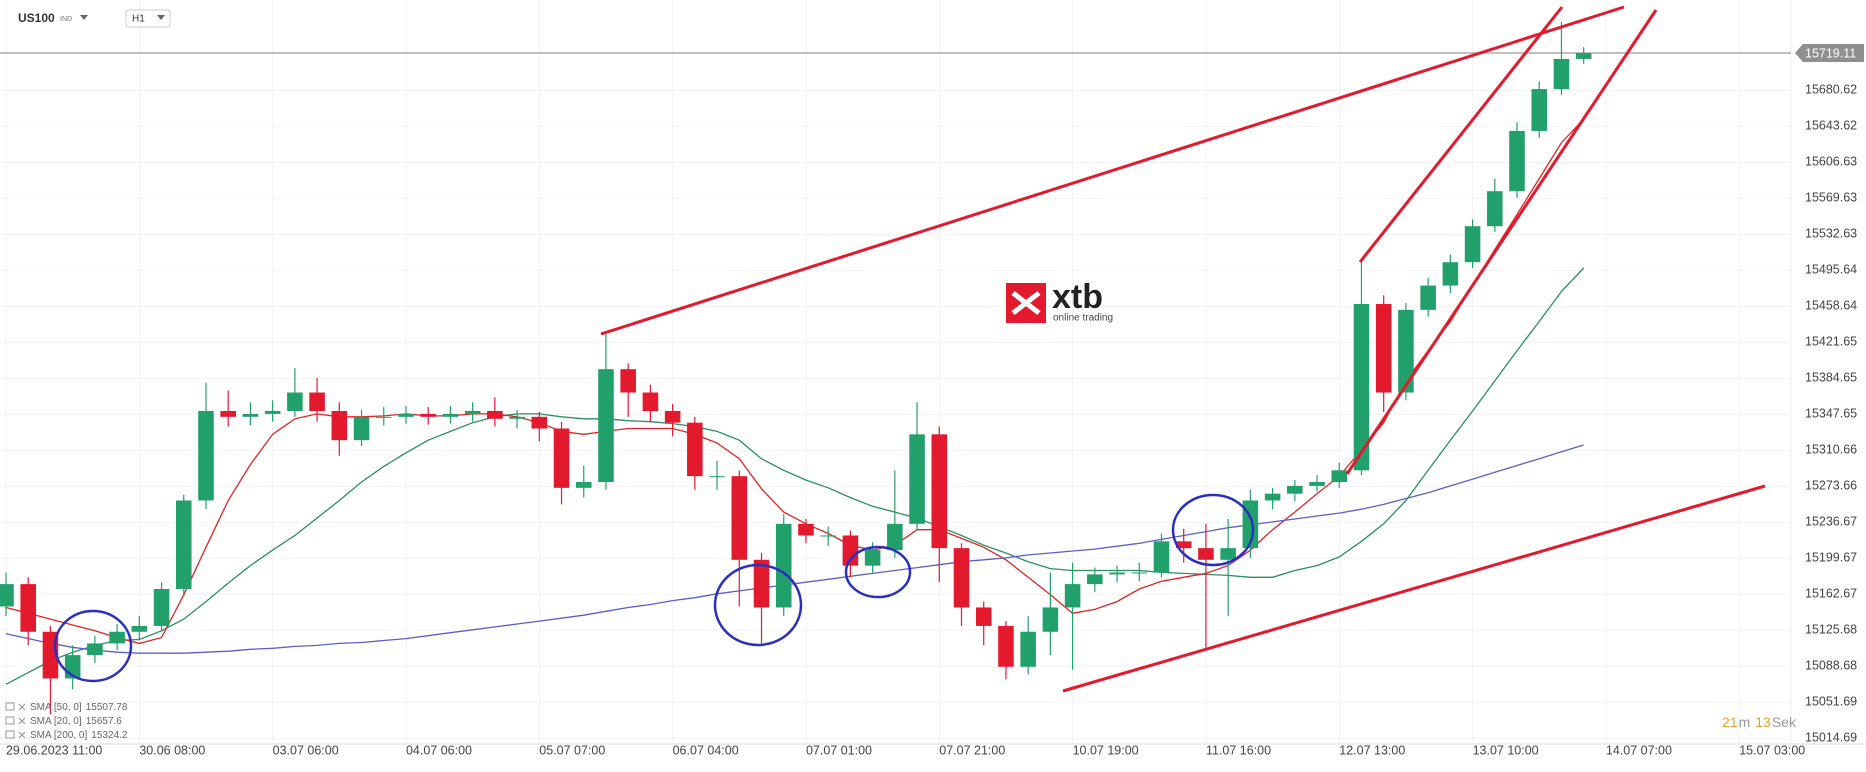 Image resolution: width=1866 pixels, height=772 pixels. Describe the element at coordinates (972, 750) in the screenshot. I see `x-tick-label: 07.07 21:00` at that location.